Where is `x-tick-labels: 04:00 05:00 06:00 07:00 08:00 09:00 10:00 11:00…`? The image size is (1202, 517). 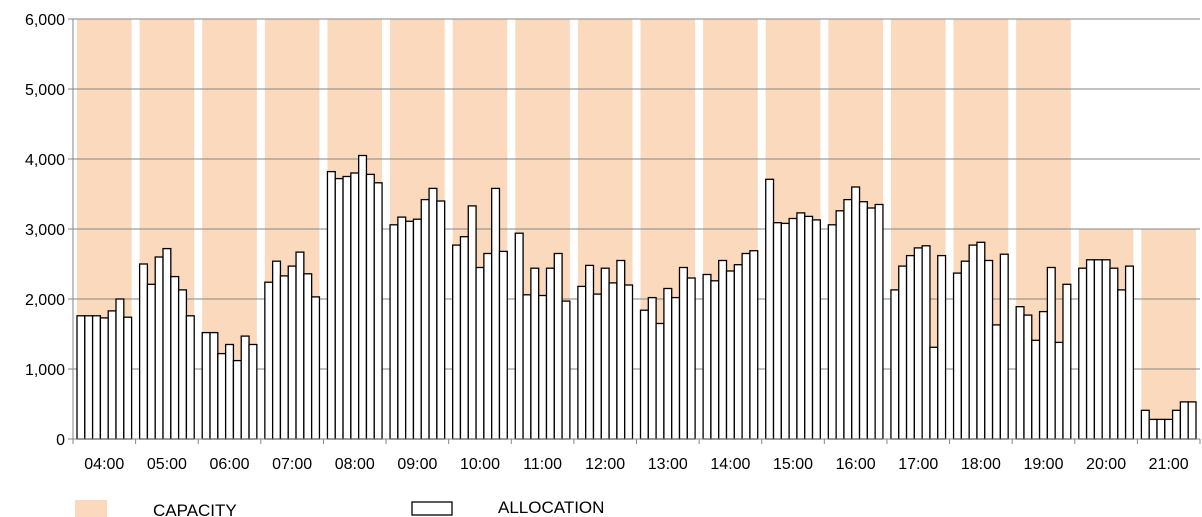
x-tick-labels: 04:00 05:00 06:00 07:00 08:00 09:00 10:00 11:00… is located at coordinates (636, 464).